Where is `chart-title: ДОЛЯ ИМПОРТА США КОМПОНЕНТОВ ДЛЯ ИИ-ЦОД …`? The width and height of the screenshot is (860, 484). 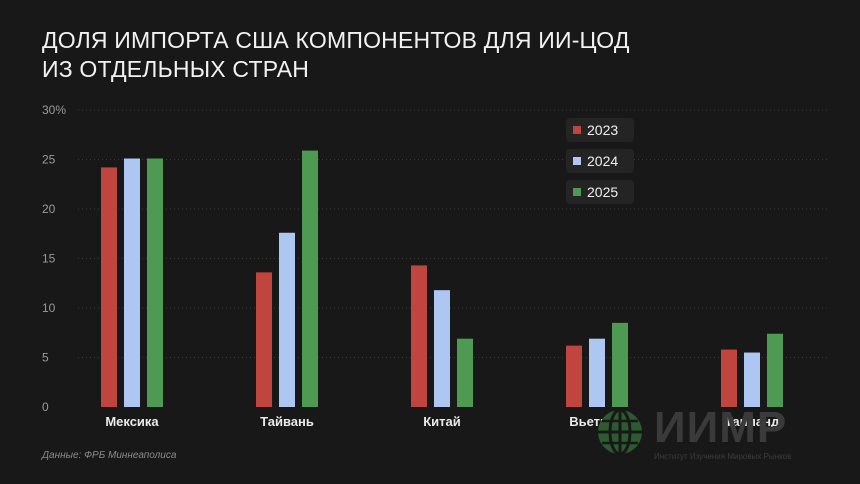 chart-title: ДОЛЯ ИМПОРТА США КОМПОНЕНТОВ ДЛЯ ИИ-ЦОД … is located at coordinates (336, 55).